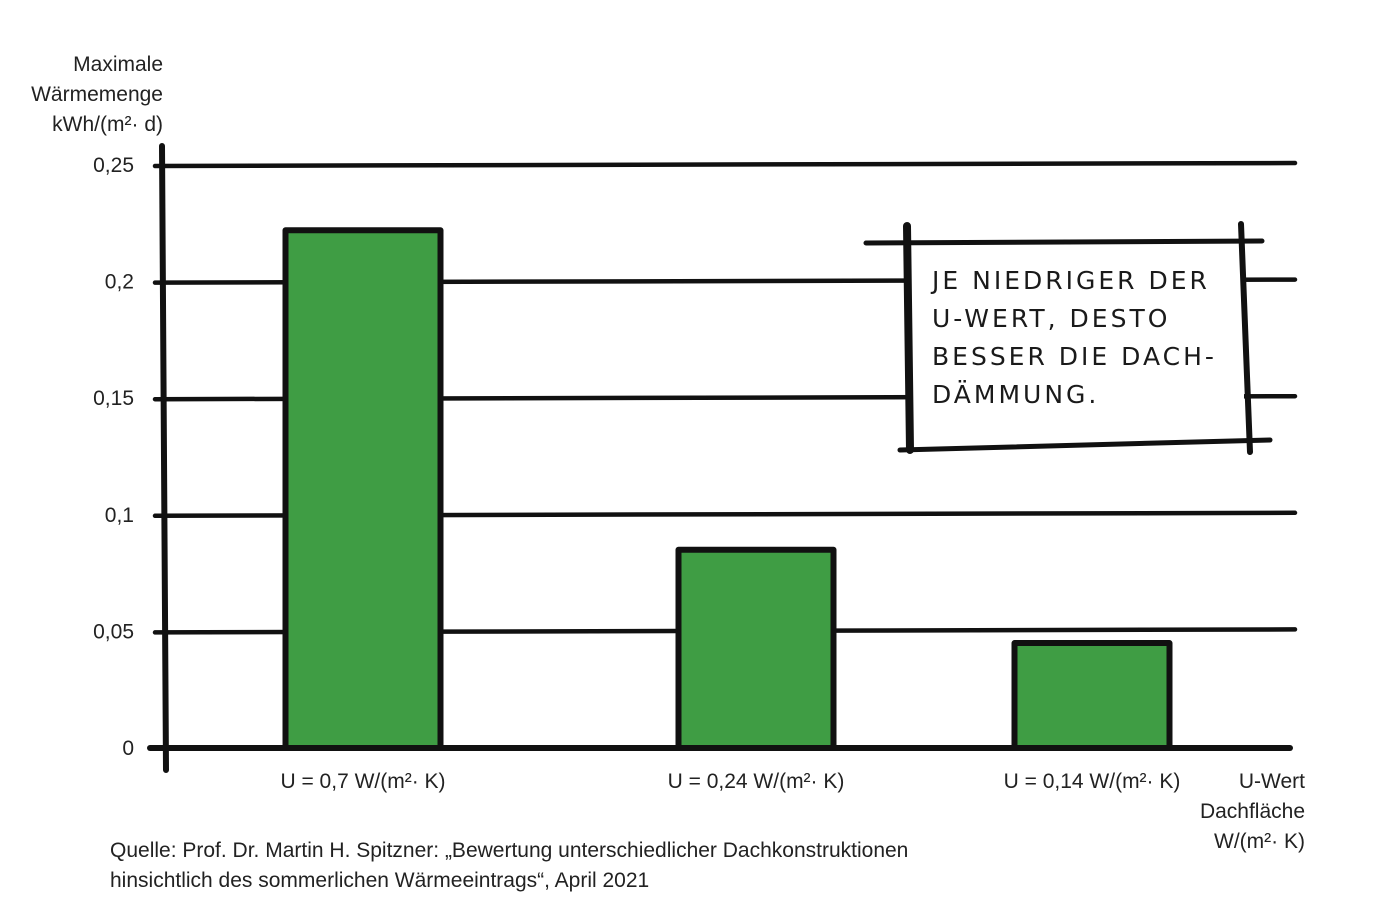 The width and height of the screenshot is (1390, 898). Describe the element at coordinates (1016, 394) in the screenshot. I see `annotation-line: DÄMMUNG.` at that location.